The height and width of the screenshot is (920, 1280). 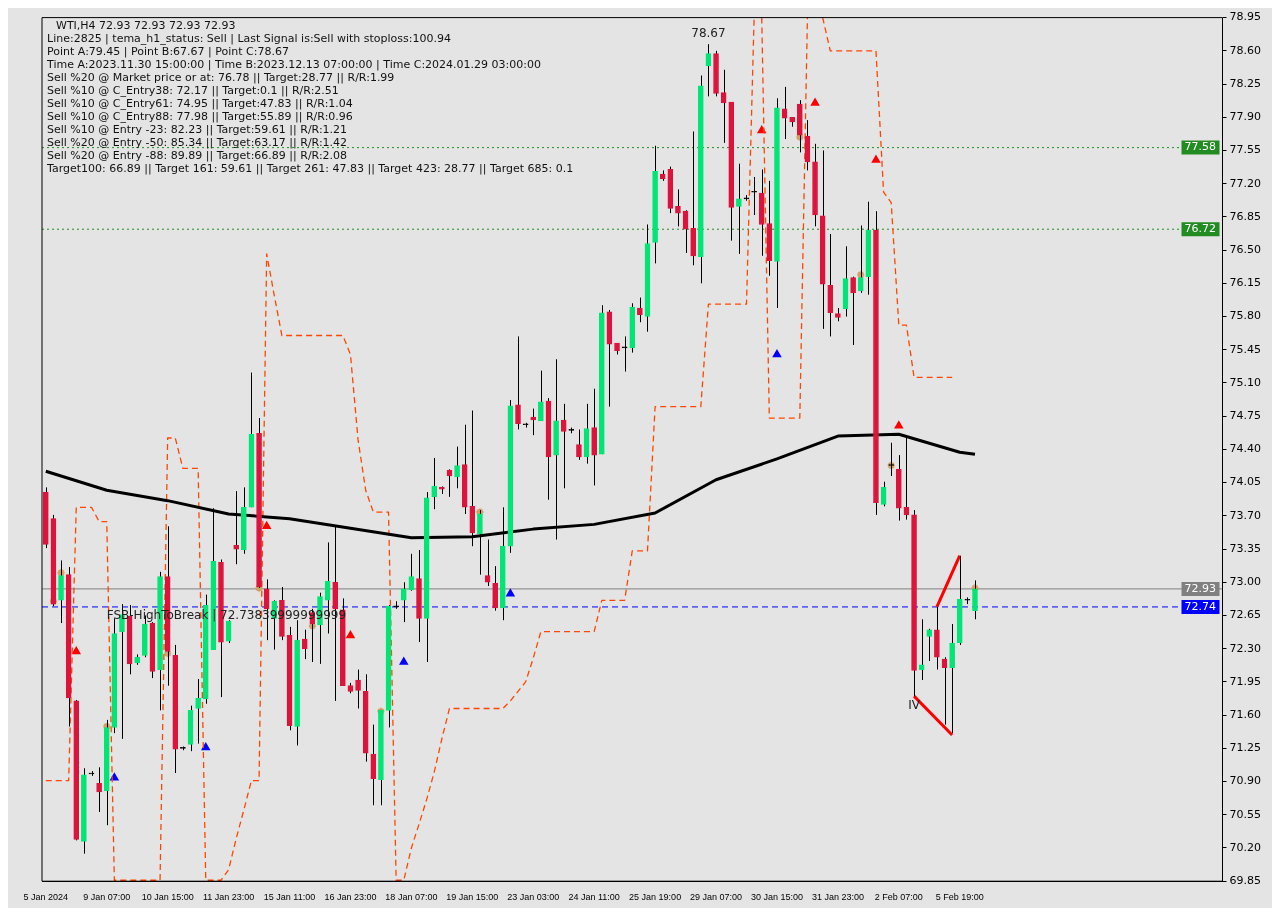 I want to click on chart-title: WTI,H4 72.93 72.93 72.93 72.93, so click(x=146, y=26).